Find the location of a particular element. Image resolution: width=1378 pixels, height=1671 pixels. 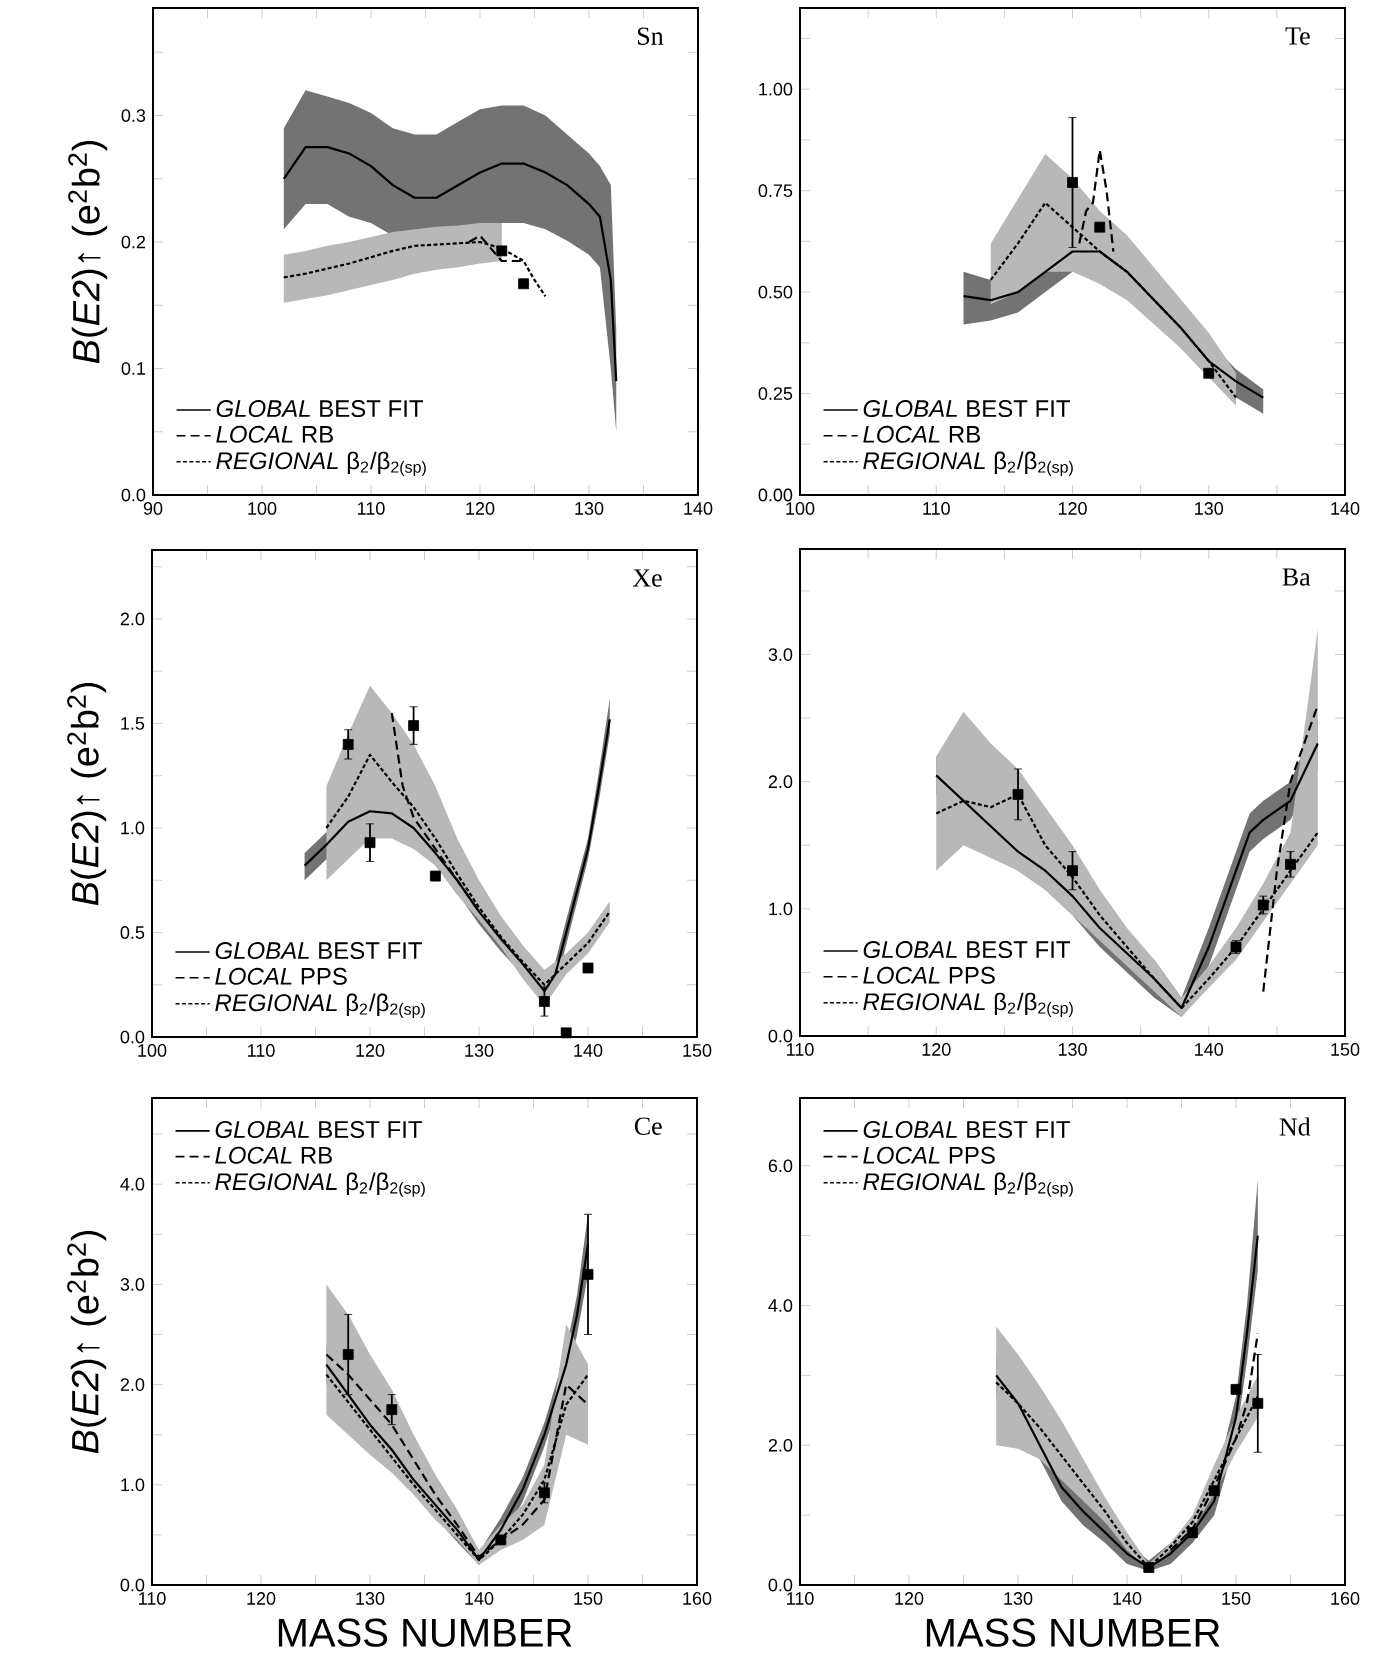

x-tick-label: 90 is located at coordinates (153, 508).